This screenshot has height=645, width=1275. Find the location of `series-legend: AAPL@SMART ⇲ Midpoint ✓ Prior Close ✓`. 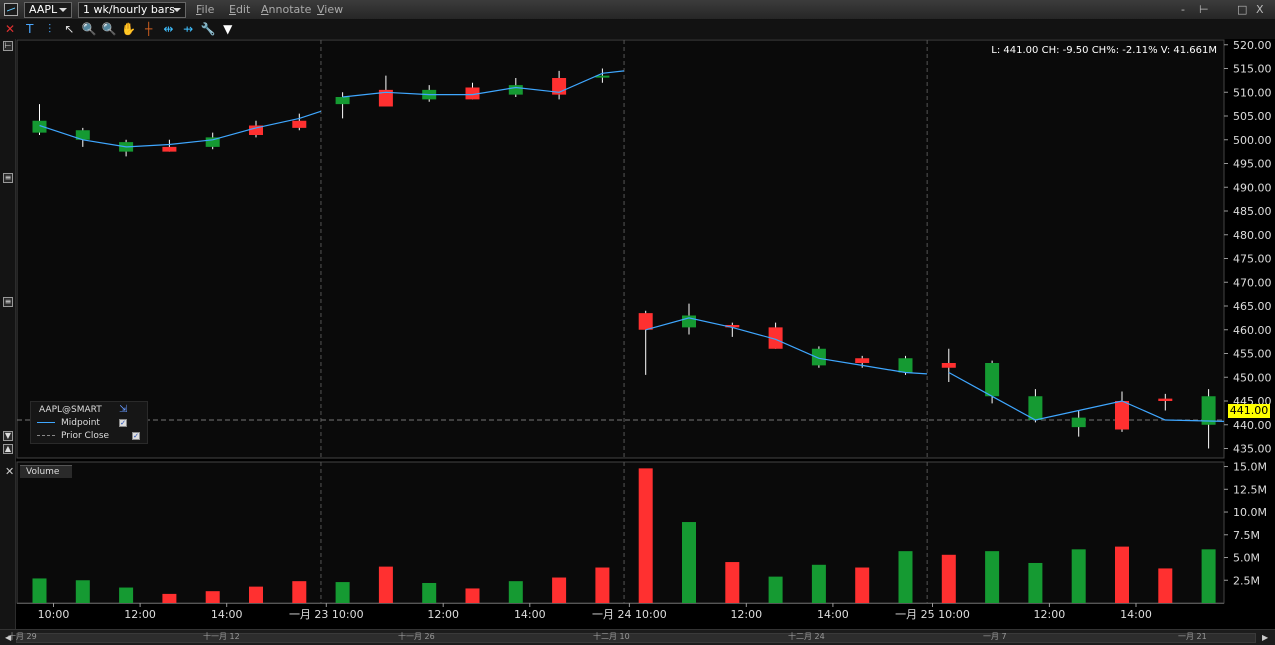

series-legend: AAPL@SMART ⇲ Midpoint ✓ Prior Close ✓ is located at coordinates (89, 422).